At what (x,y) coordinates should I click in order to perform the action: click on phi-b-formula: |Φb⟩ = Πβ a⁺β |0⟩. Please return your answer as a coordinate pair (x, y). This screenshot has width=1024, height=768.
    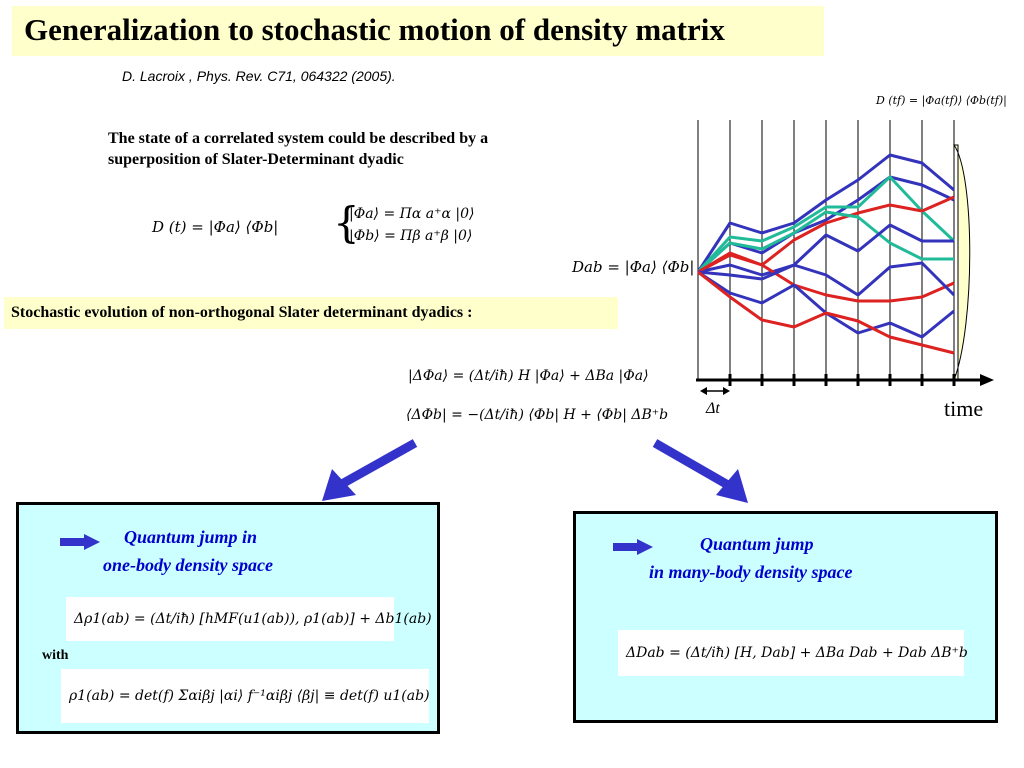
    Looking at the image, I should click on (411, 236).